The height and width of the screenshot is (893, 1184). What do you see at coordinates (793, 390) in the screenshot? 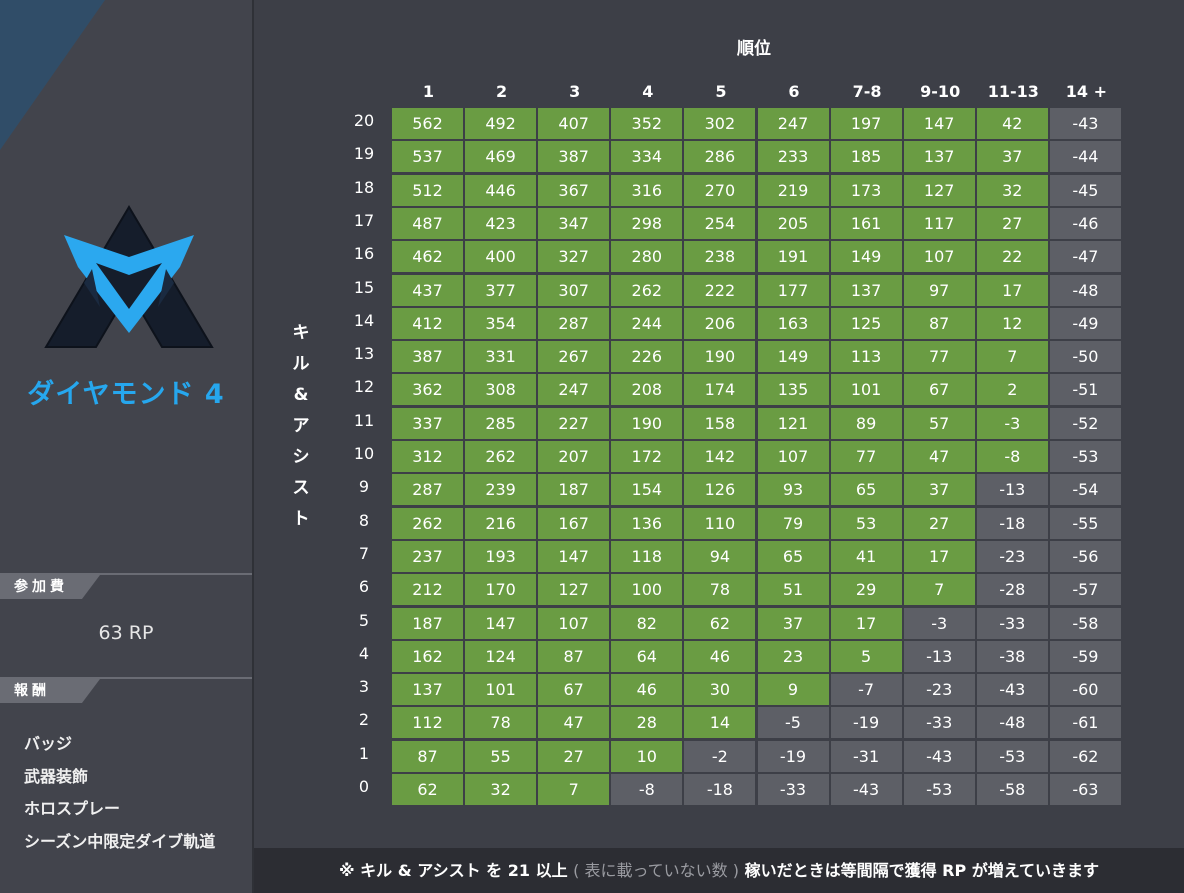
I see `rp-cell: 135` at bounding box center [793, 390].